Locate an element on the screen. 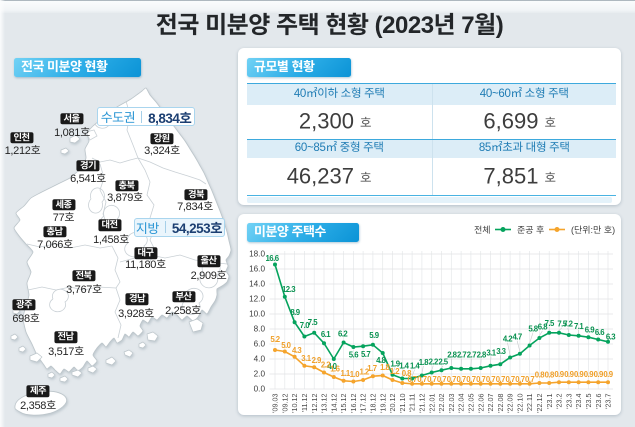 This screenshot has width=635, height=427. svg-text: 2.9 is located at coordinates (317, 360).